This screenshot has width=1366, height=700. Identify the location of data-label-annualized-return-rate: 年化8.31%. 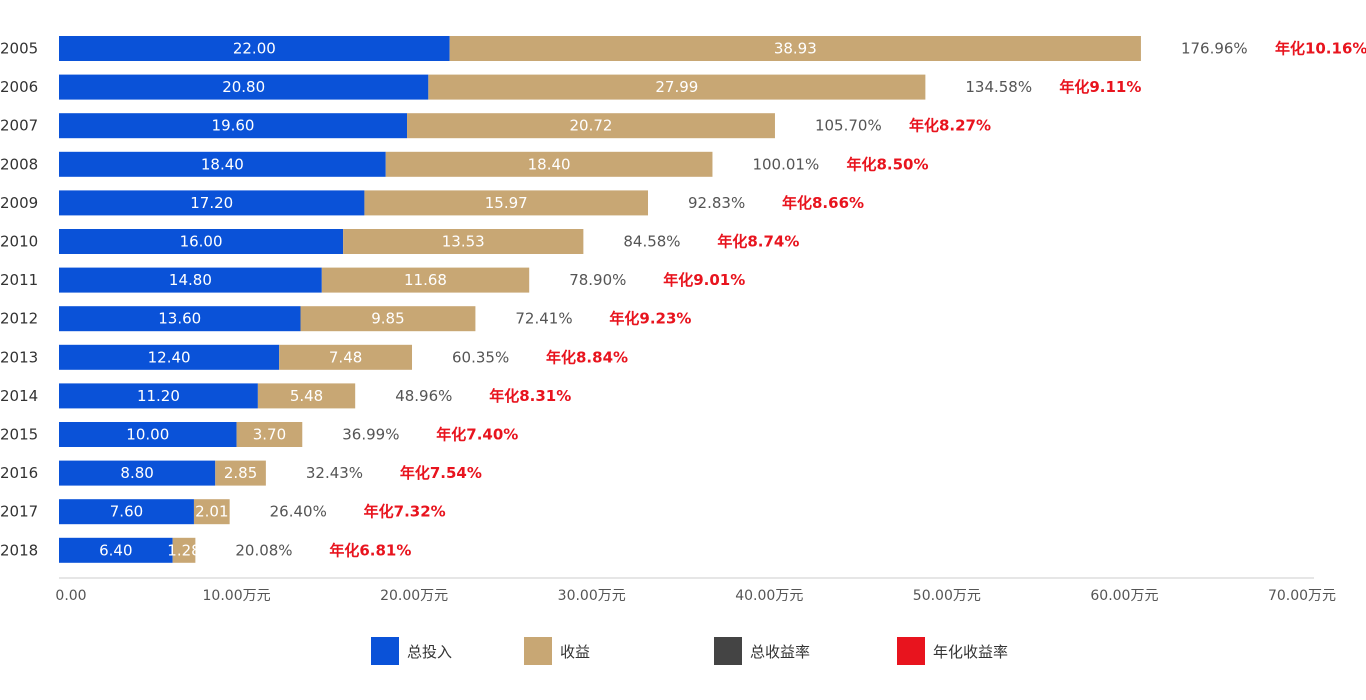
(530, 396).